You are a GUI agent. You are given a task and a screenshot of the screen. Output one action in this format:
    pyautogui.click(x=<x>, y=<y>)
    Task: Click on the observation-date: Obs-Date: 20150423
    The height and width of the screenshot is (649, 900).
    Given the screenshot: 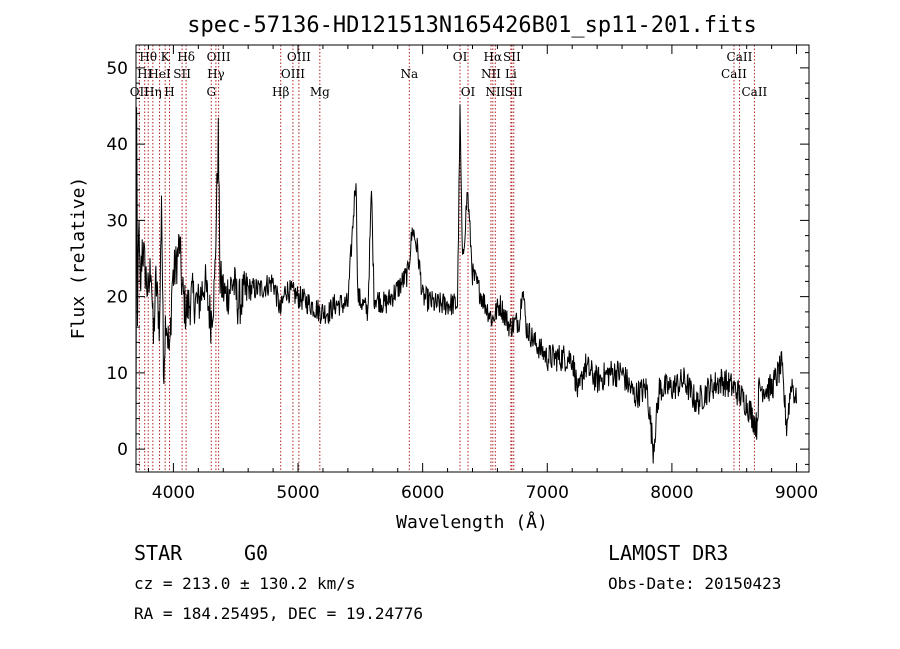 What is the action you would take?
    pyautogui.click(x=694, y=583)
    